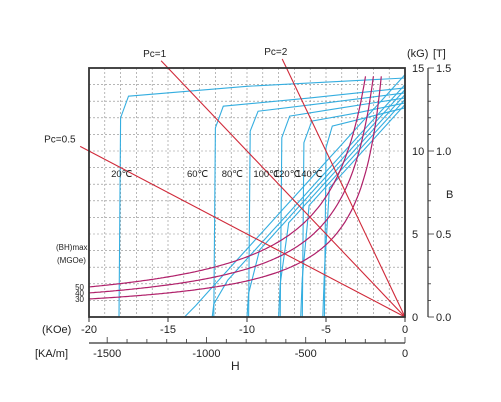 This screenshot has width=501, height=402. What do you see at coordinates (235, 366) in the screenshot?
I see `x-axis-label: H` at bounding box center [235, 366].